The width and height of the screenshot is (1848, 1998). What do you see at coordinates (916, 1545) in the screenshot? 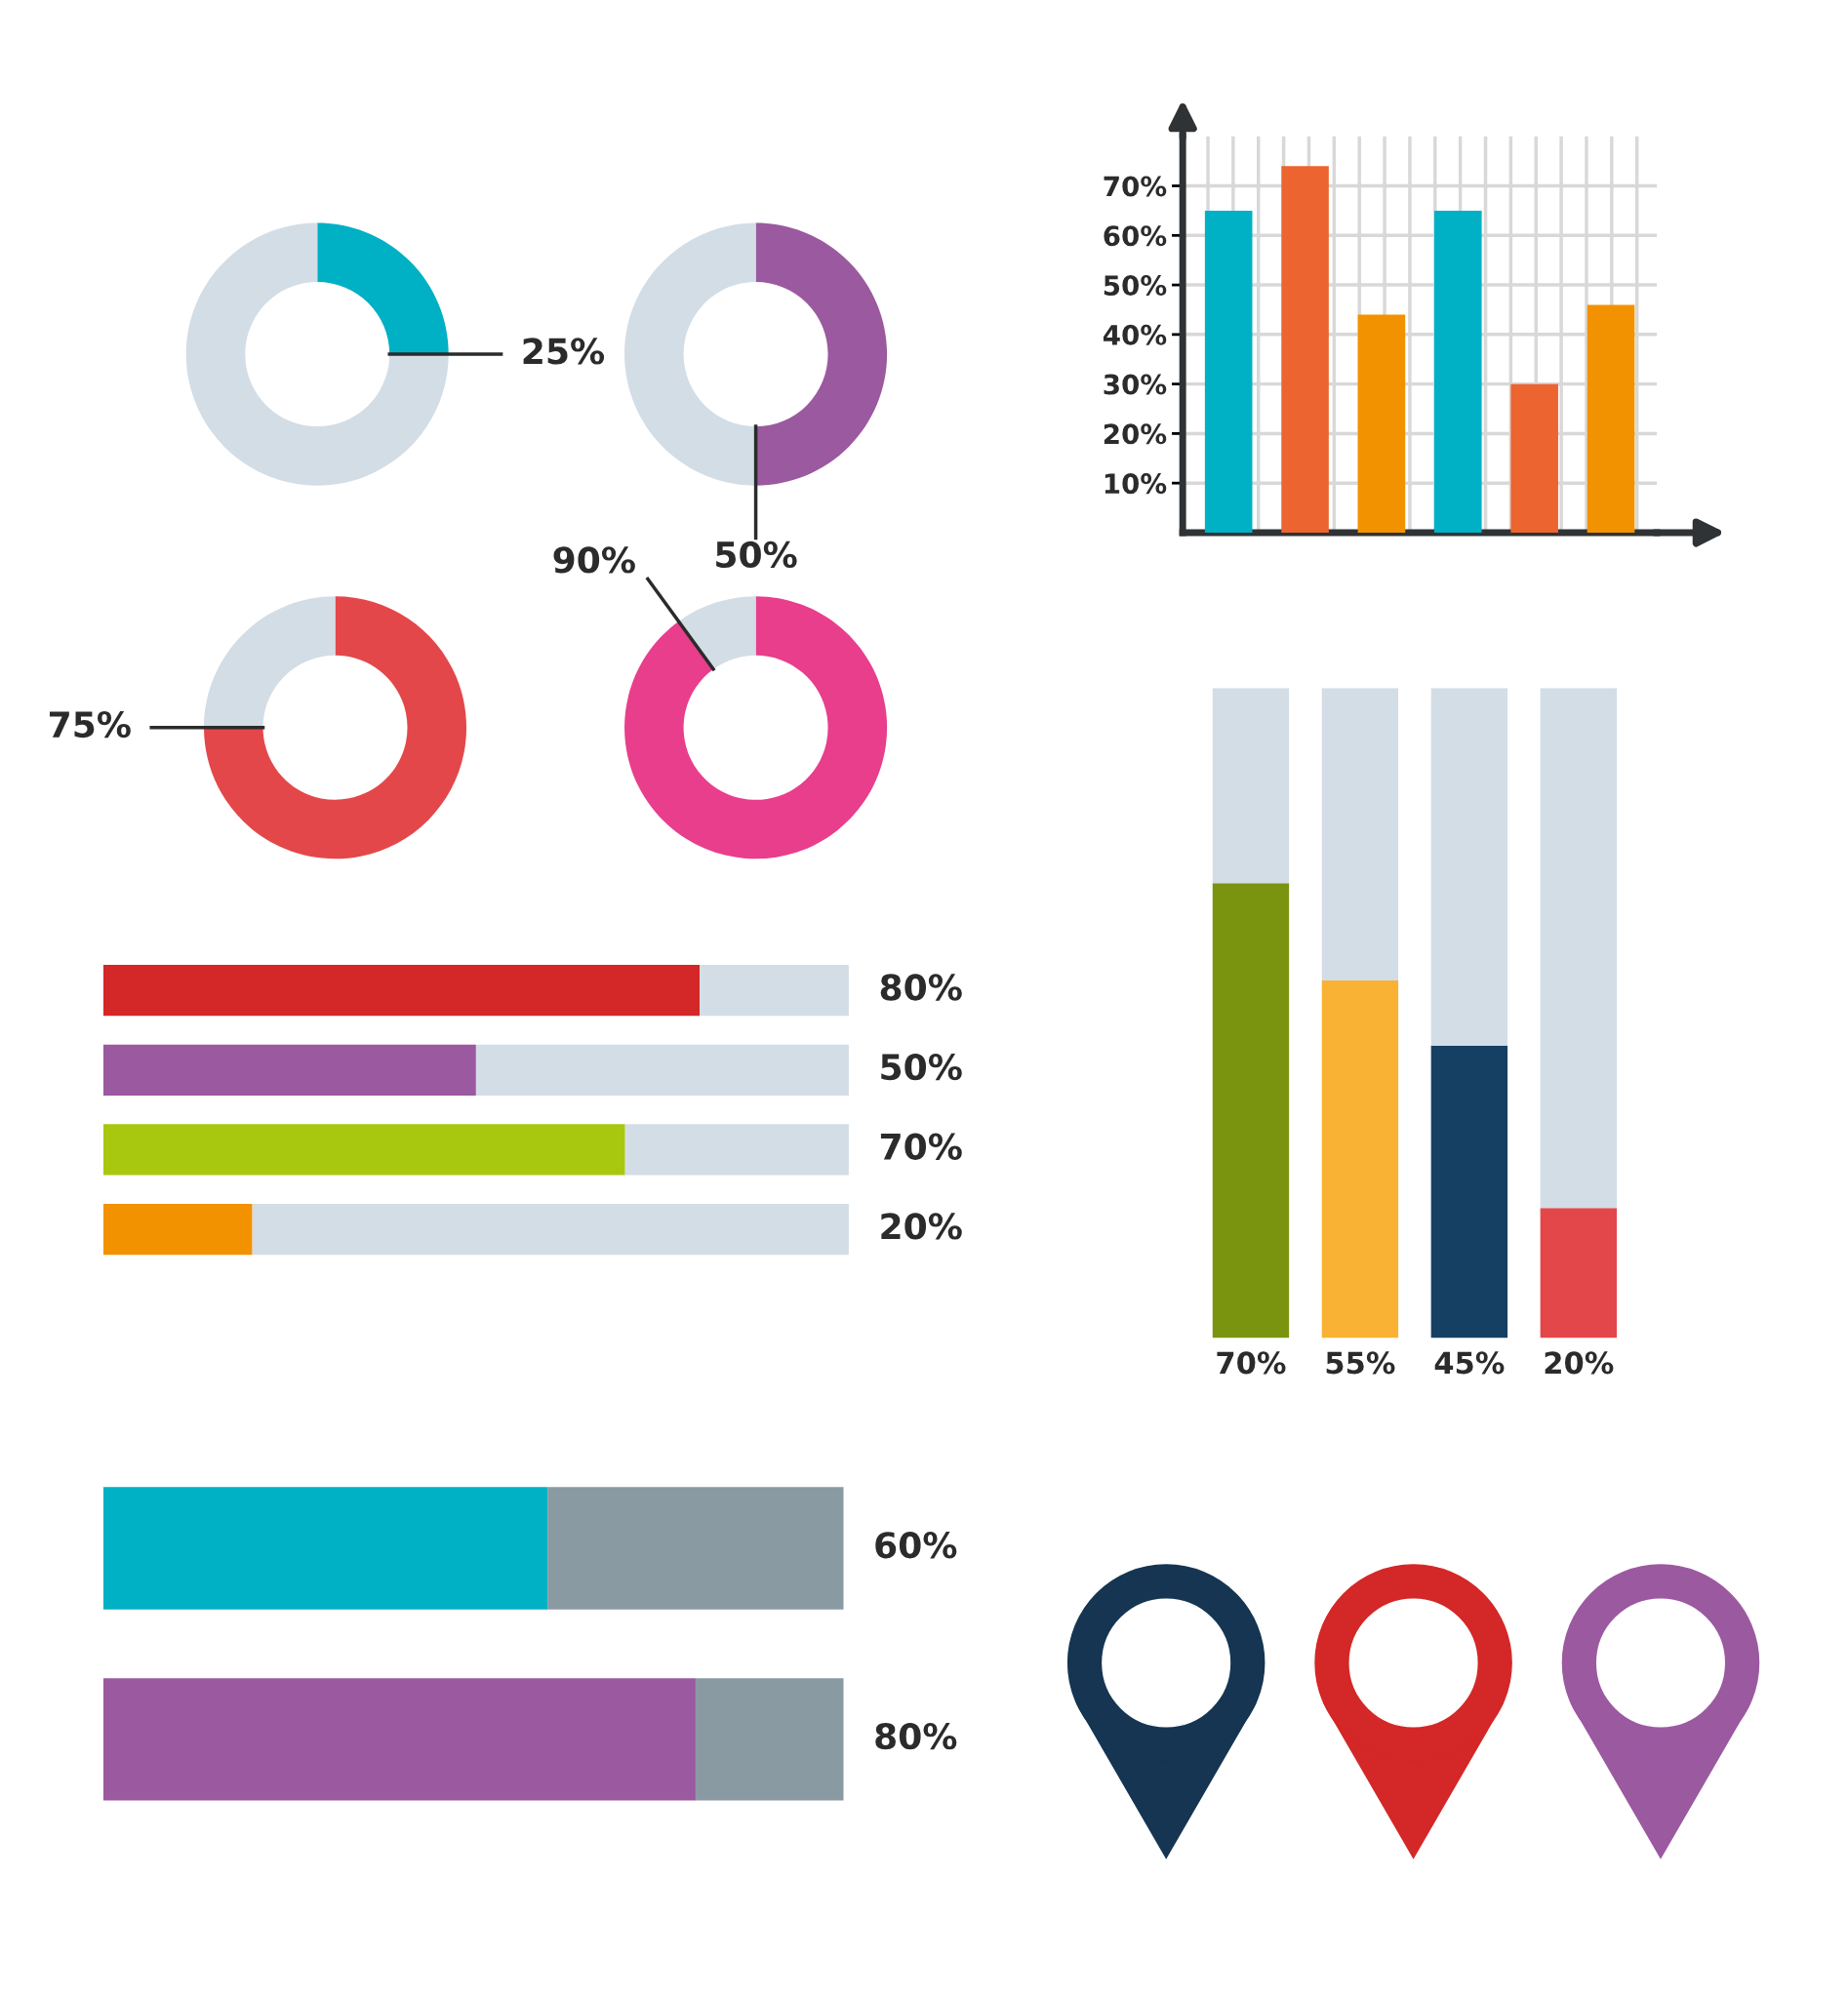
I see `data-label: 60%` at bounding box center [916, 1545].